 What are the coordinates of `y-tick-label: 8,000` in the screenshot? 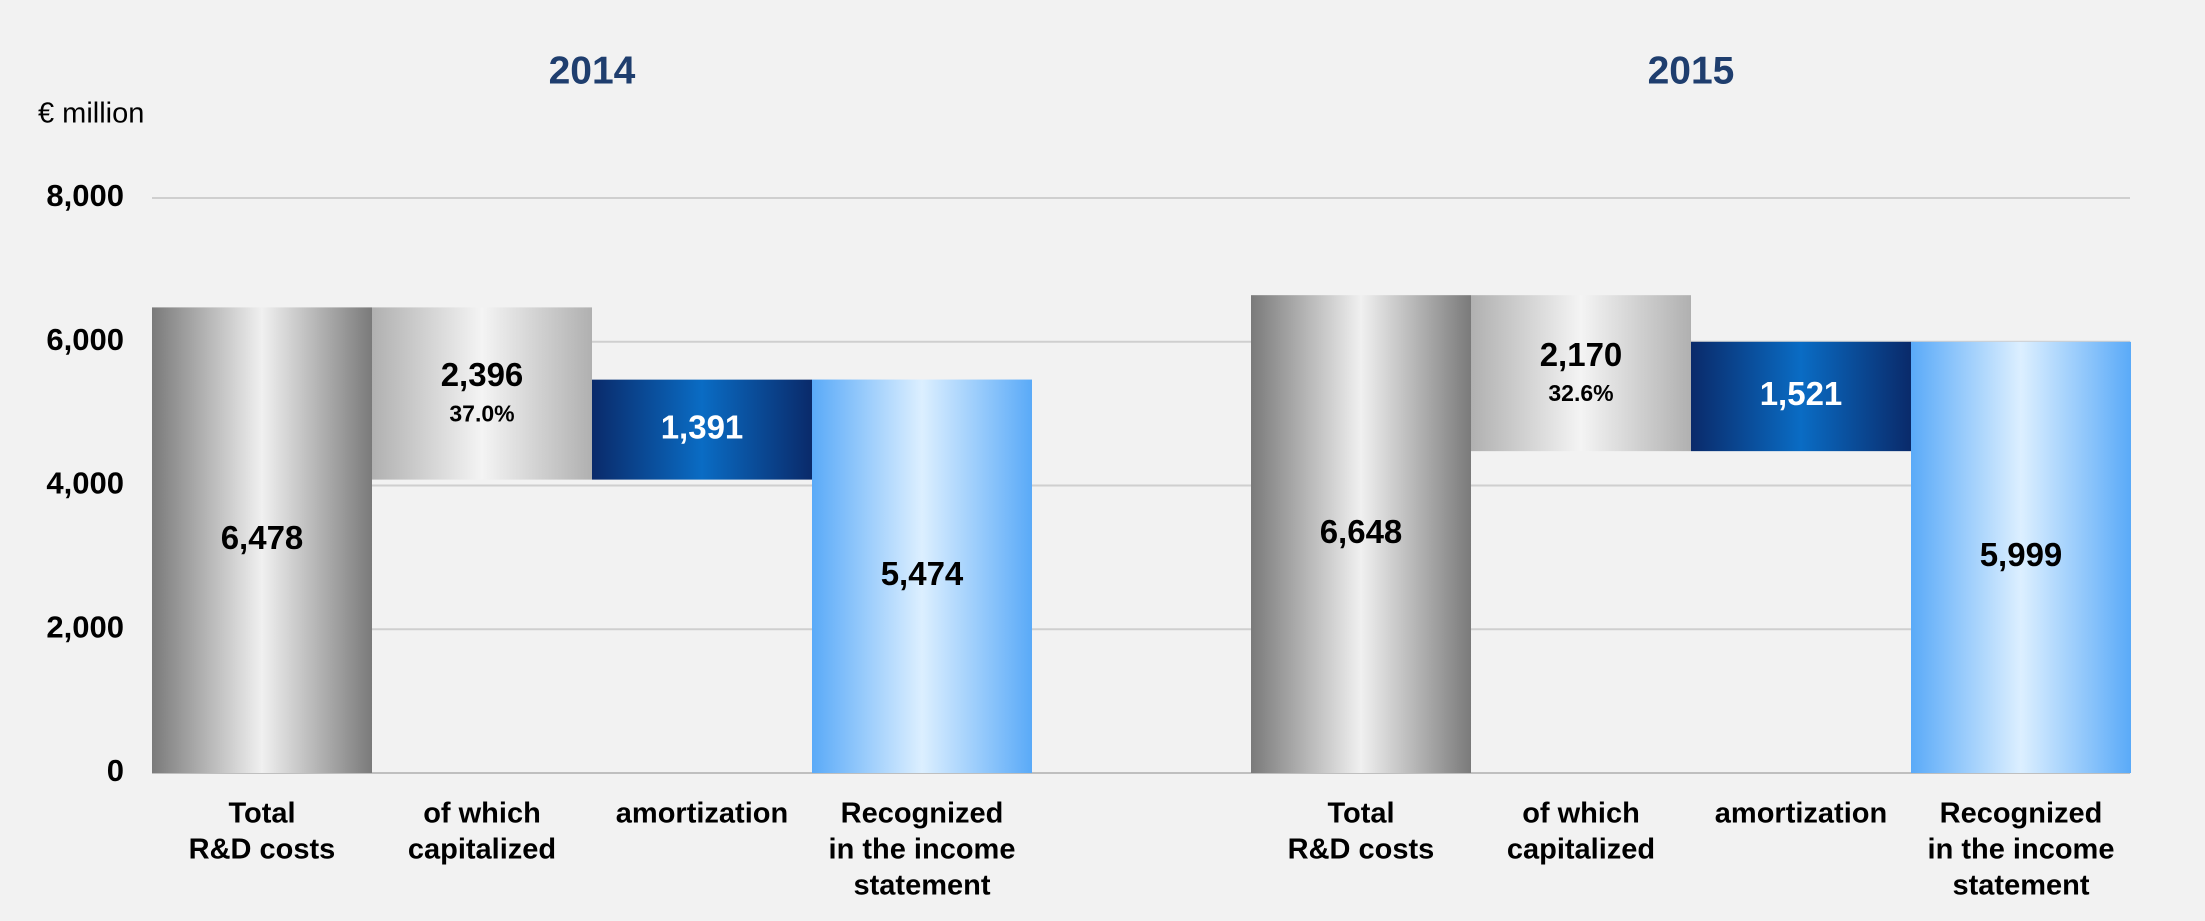 It's located at (85, 195).